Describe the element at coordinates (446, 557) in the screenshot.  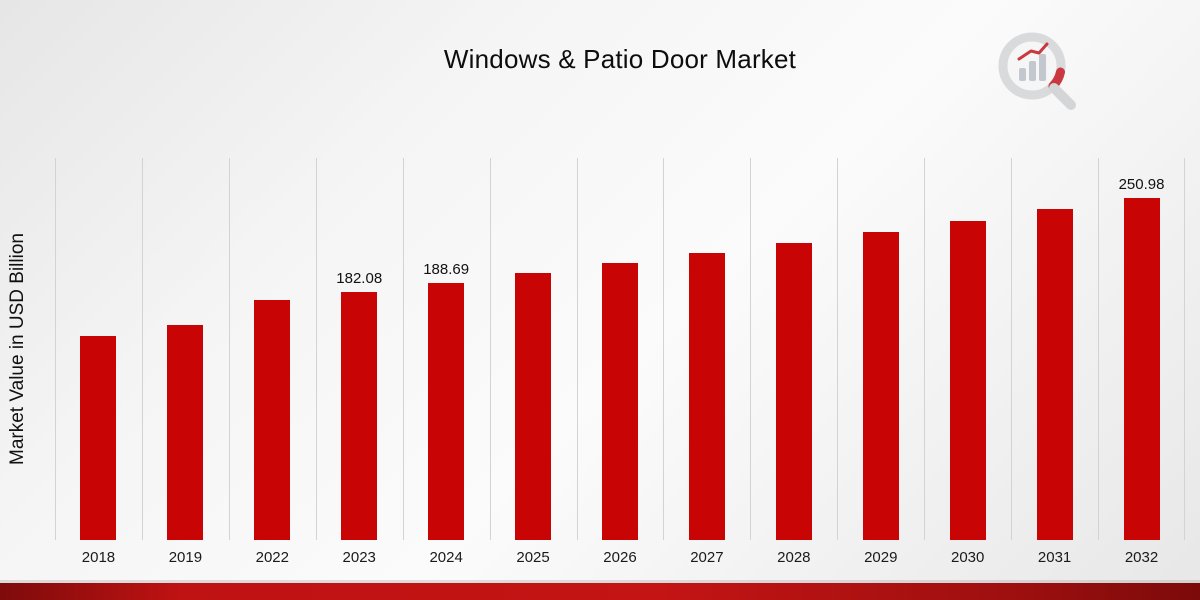
I see `x-tick-label: 2024` at that location.